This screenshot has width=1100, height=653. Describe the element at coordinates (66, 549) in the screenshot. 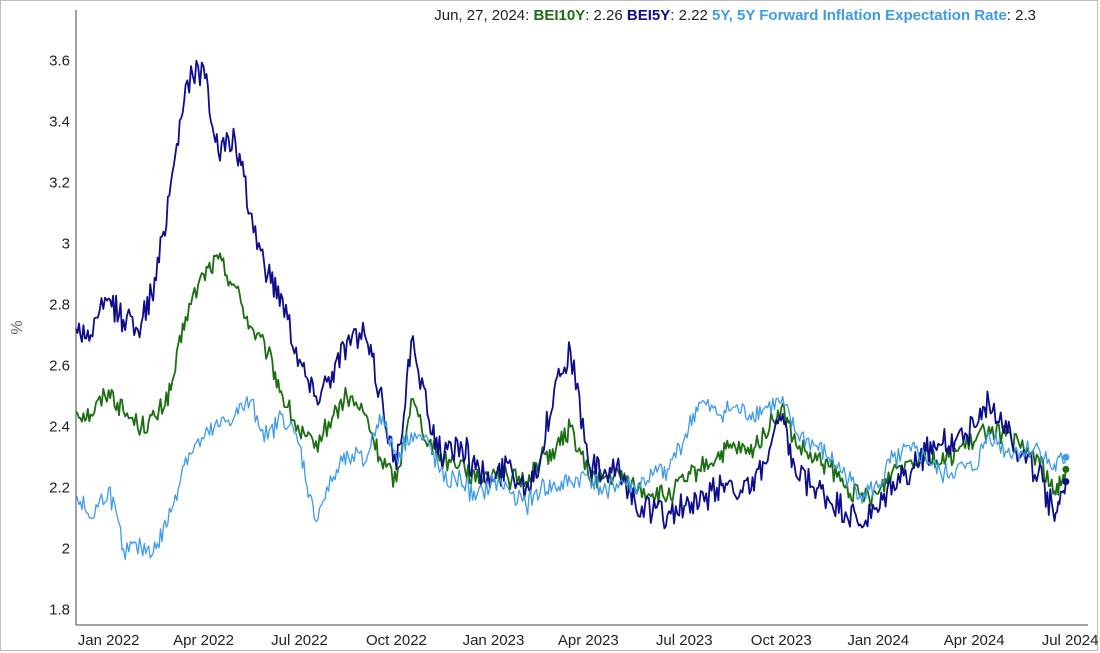

I see `y-tick-label: 2` at that location.